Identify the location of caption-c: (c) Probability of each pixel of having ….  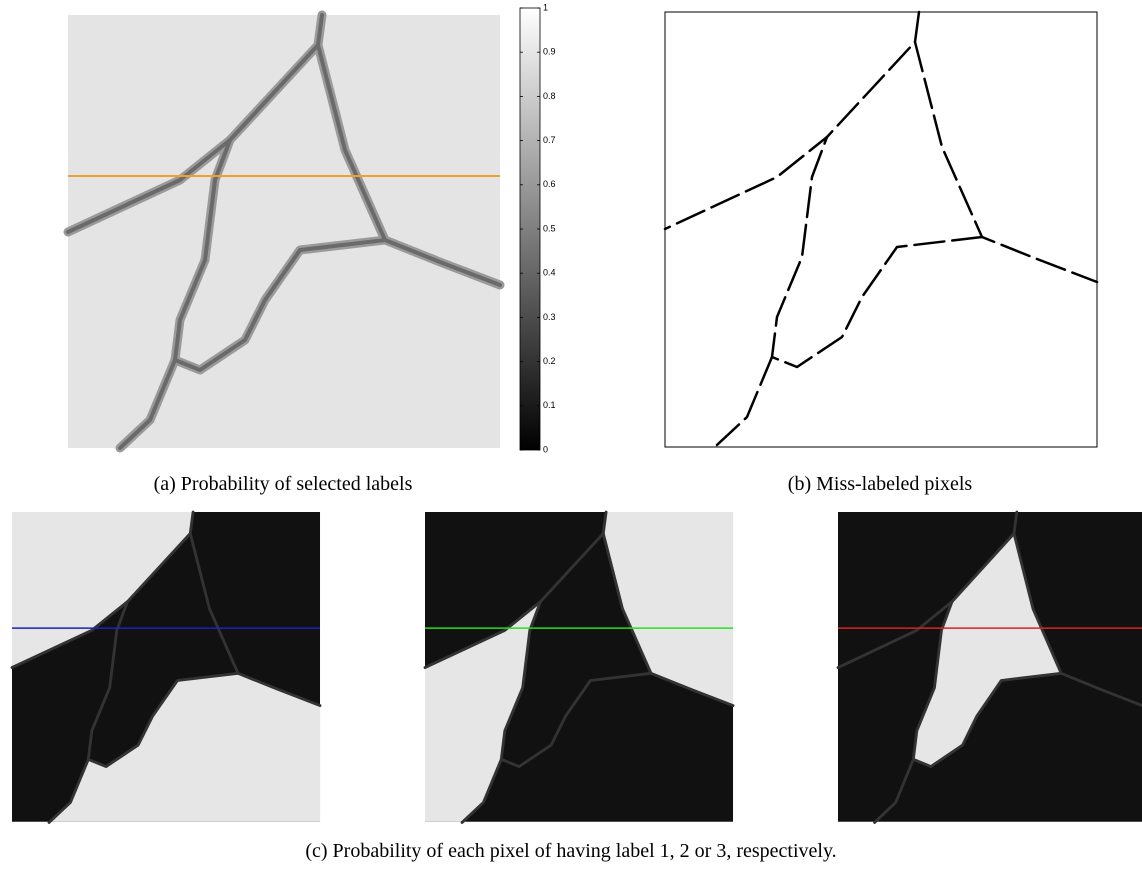
(570, 851).